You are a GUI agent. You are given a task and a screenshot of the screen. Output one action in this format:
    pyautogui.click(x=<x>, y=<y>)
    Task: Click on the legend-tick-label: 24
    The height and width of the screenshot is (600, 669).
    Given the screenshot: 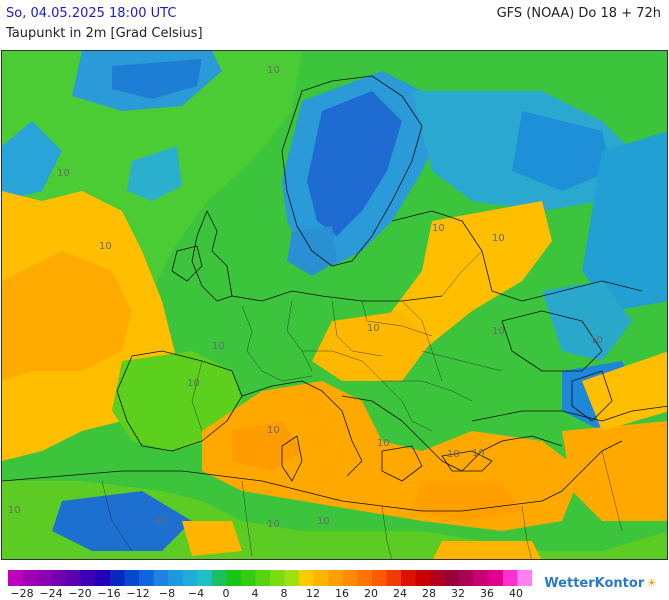 What is the action you would take?
    pyautogui.click(x=400, y=593)
    